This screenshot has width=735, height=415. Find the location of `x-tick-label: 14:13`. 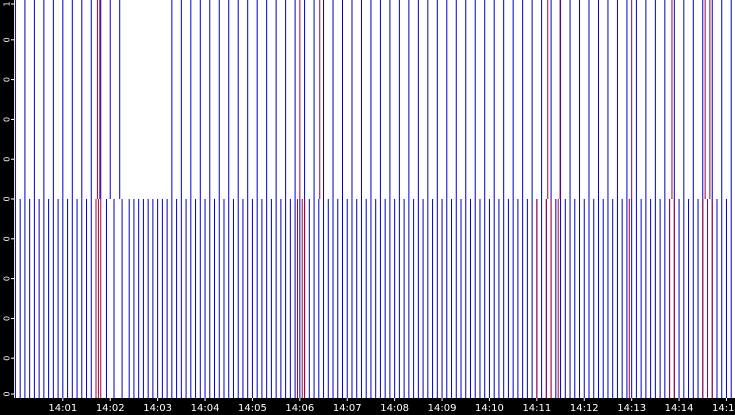

x-tick-label: 14:13 is located at coordinates (631, 408).